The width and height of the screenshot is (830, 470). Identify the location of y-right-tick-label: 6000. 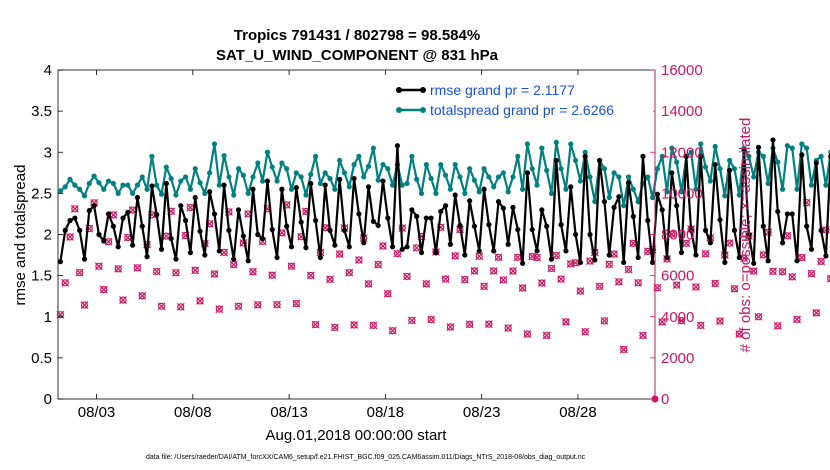
(677, 276).